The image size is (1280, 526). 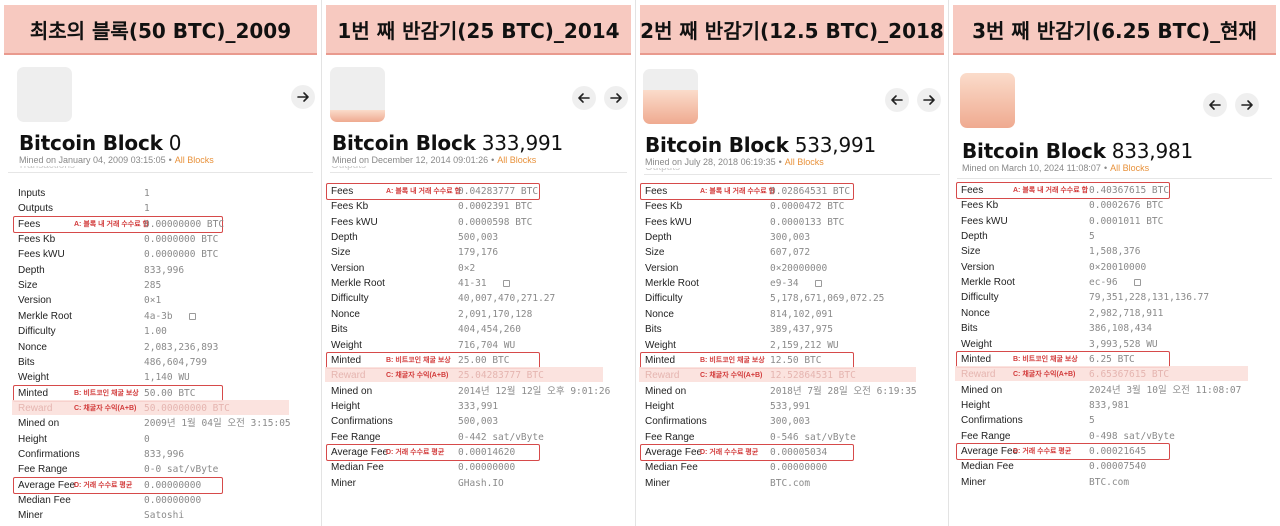 I want to click on detail-row: Bits 404,454,260, so click(x=475, y=329).